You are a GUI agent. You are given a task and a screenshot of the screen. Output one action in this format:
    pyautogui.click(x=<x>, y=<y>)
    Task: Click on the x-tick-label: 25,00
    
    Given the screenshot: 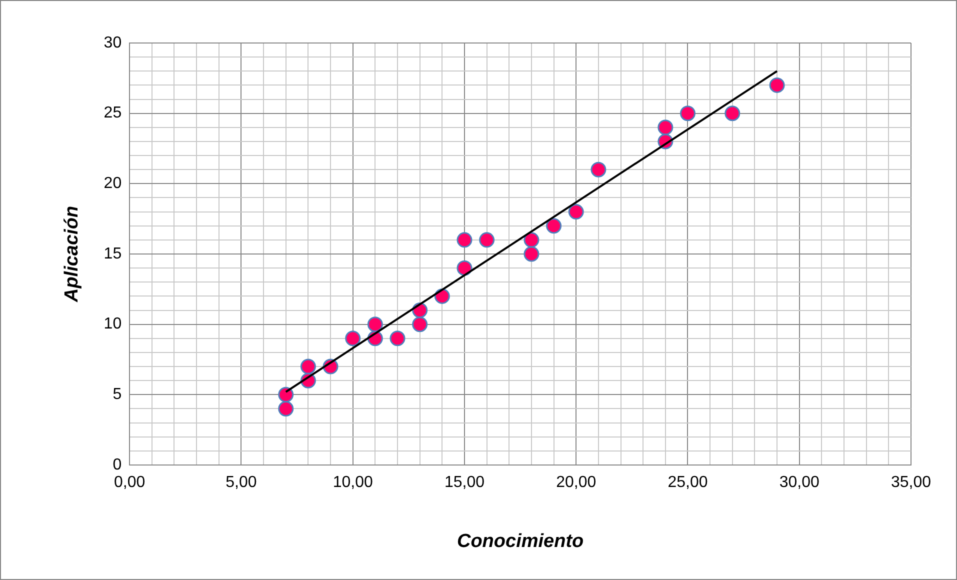 What is the action you would take?
    pyautogui.click(x=688, y=483)
    